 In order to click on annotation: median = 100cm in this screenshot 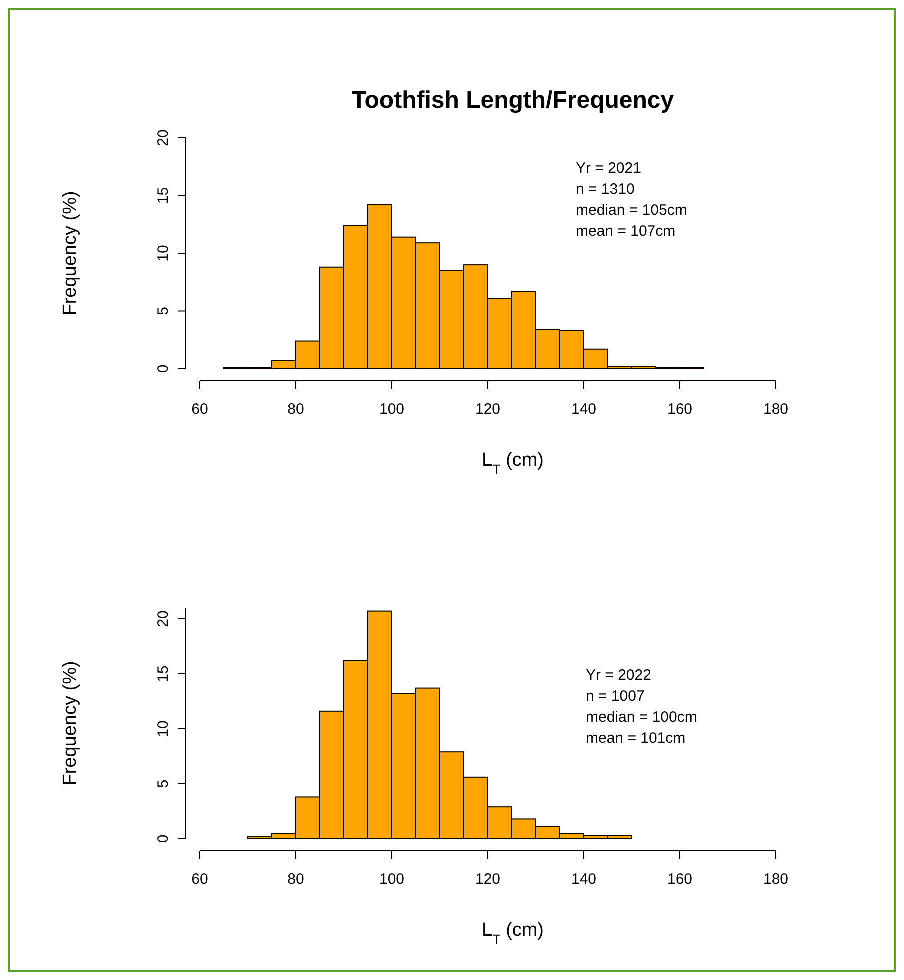, I will do `click(642, 717)`.